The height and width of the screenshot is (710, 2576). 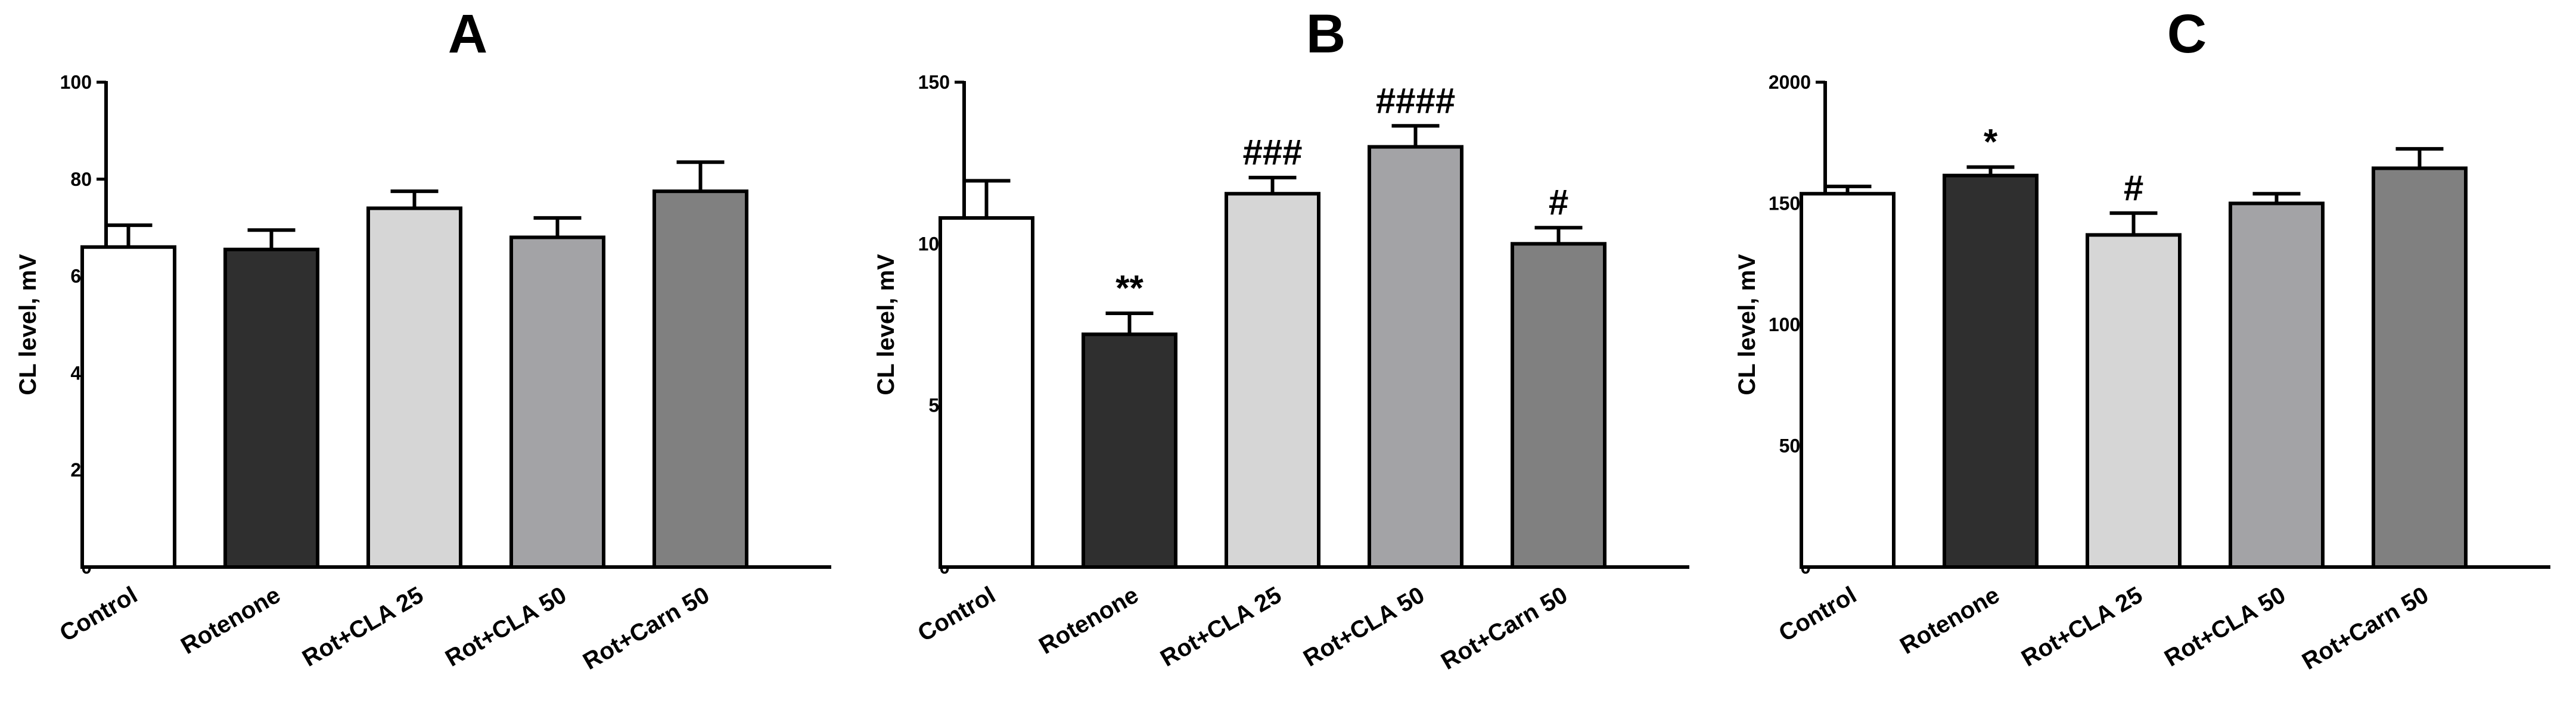 What do you see at coordinates (468, 34) in the screenshot?
I see `panel-title: A` at bounding box center [468, 34].